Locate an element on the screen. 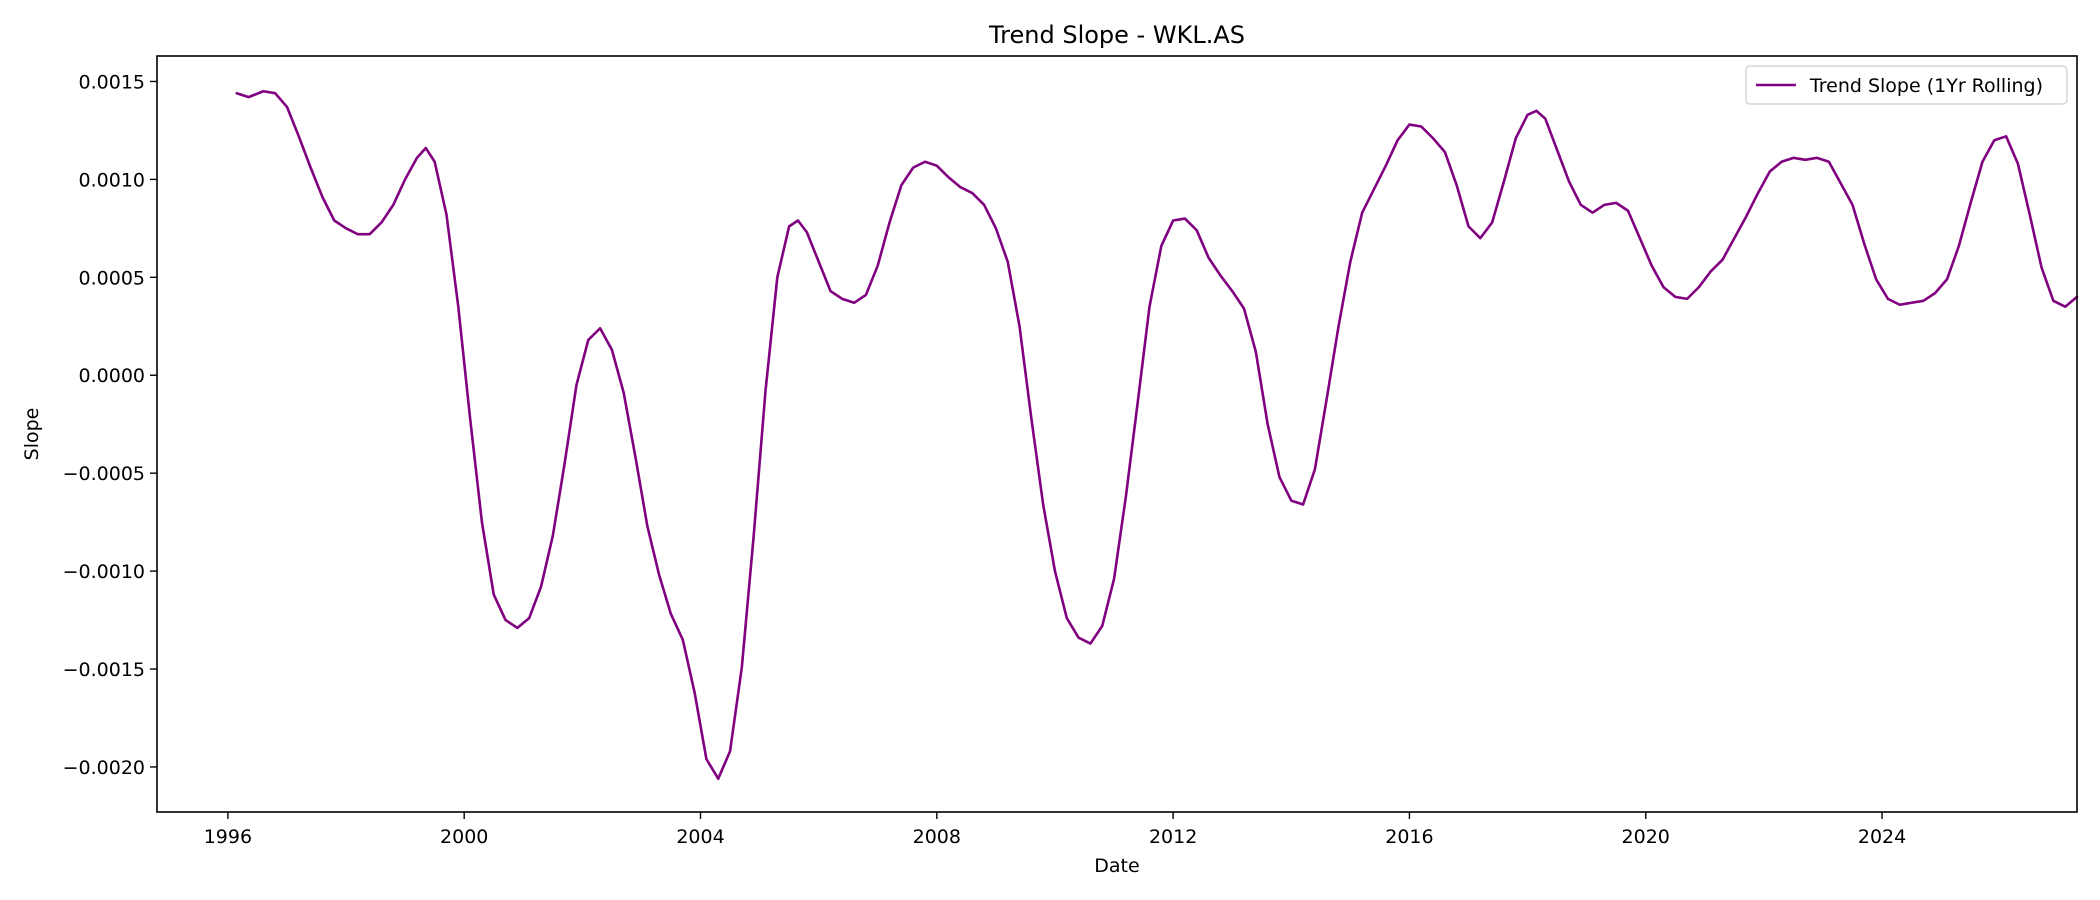 This screenshot has width=2100, height=900. x-tick-label: 2000 is located at coordinates (464, 837).